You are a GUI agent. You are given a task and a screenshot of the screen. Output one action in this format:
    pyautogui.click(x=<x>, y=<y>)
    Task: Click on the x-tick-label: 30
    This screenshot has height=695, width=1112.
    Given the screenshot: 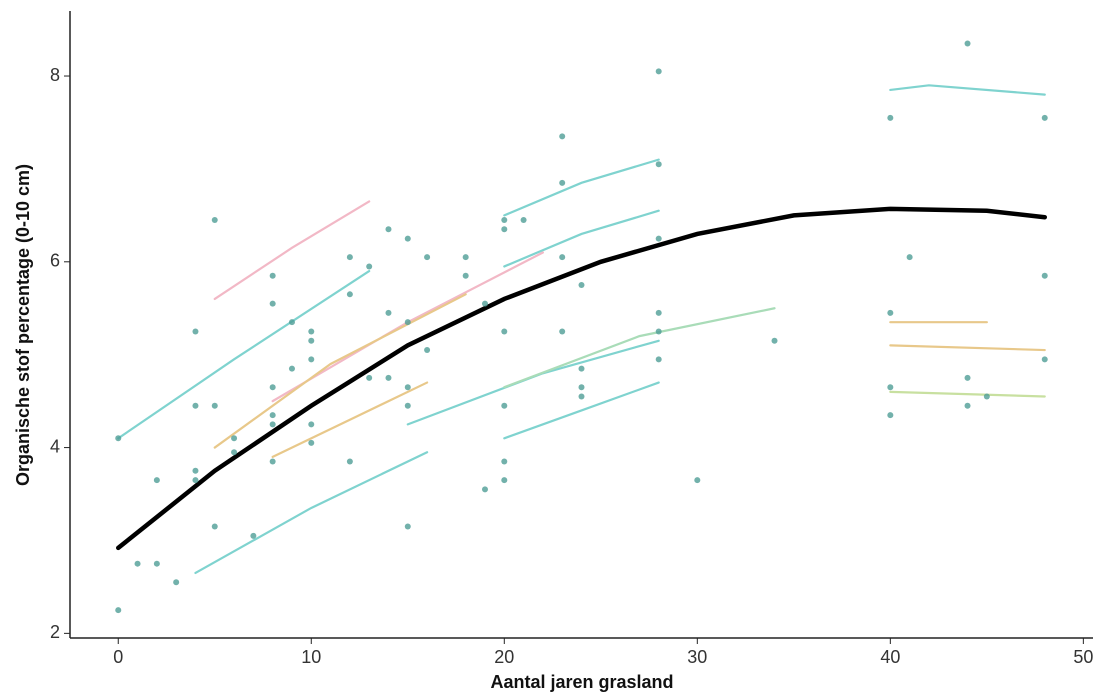 What is the action you would take?
    pyautogui.click(x=697, y=657)
    